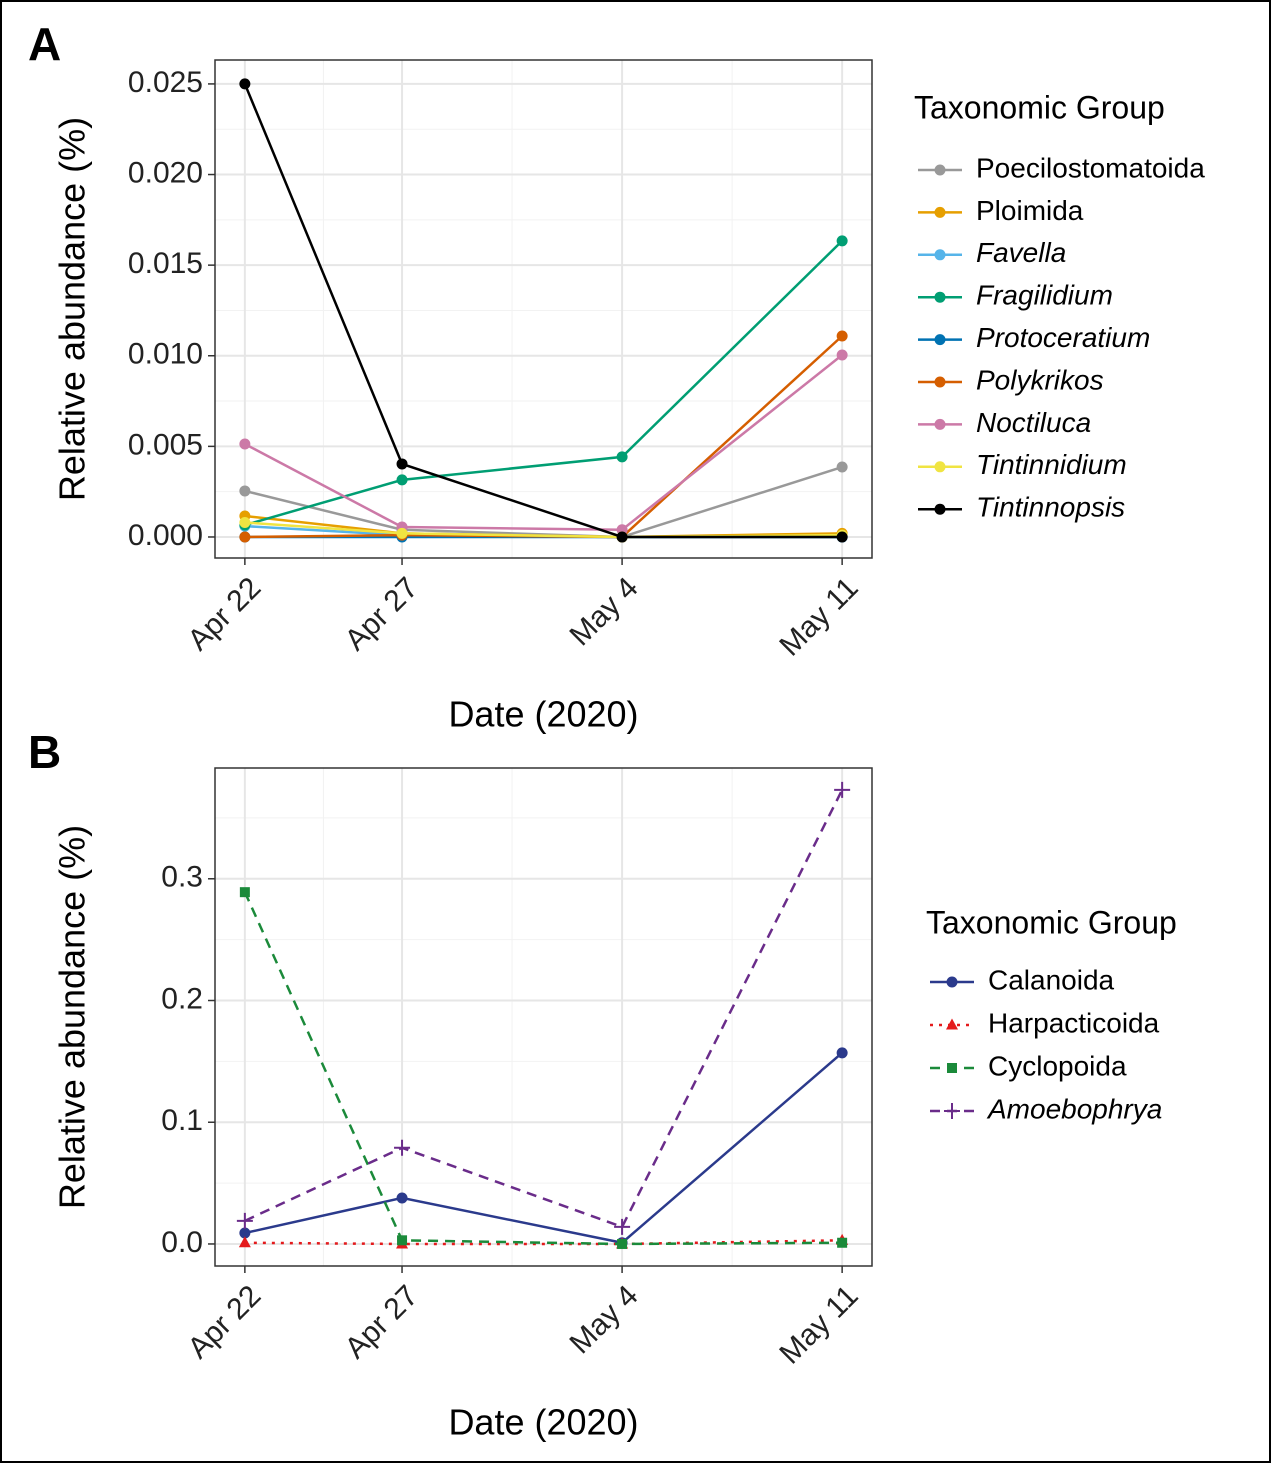  I want to click on y-tick-label: 0.000, so click(165, 535).